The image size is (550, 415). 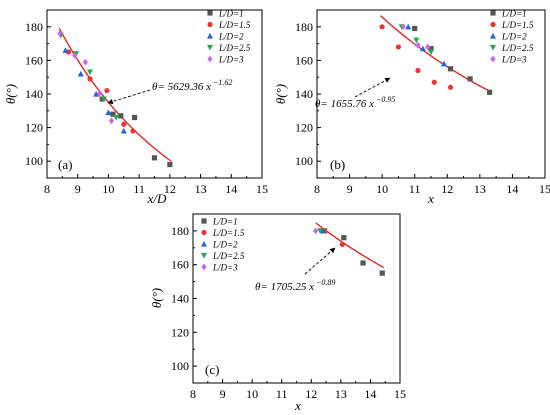 I want to click on annotation-arrow, so click(x=372, y=87).